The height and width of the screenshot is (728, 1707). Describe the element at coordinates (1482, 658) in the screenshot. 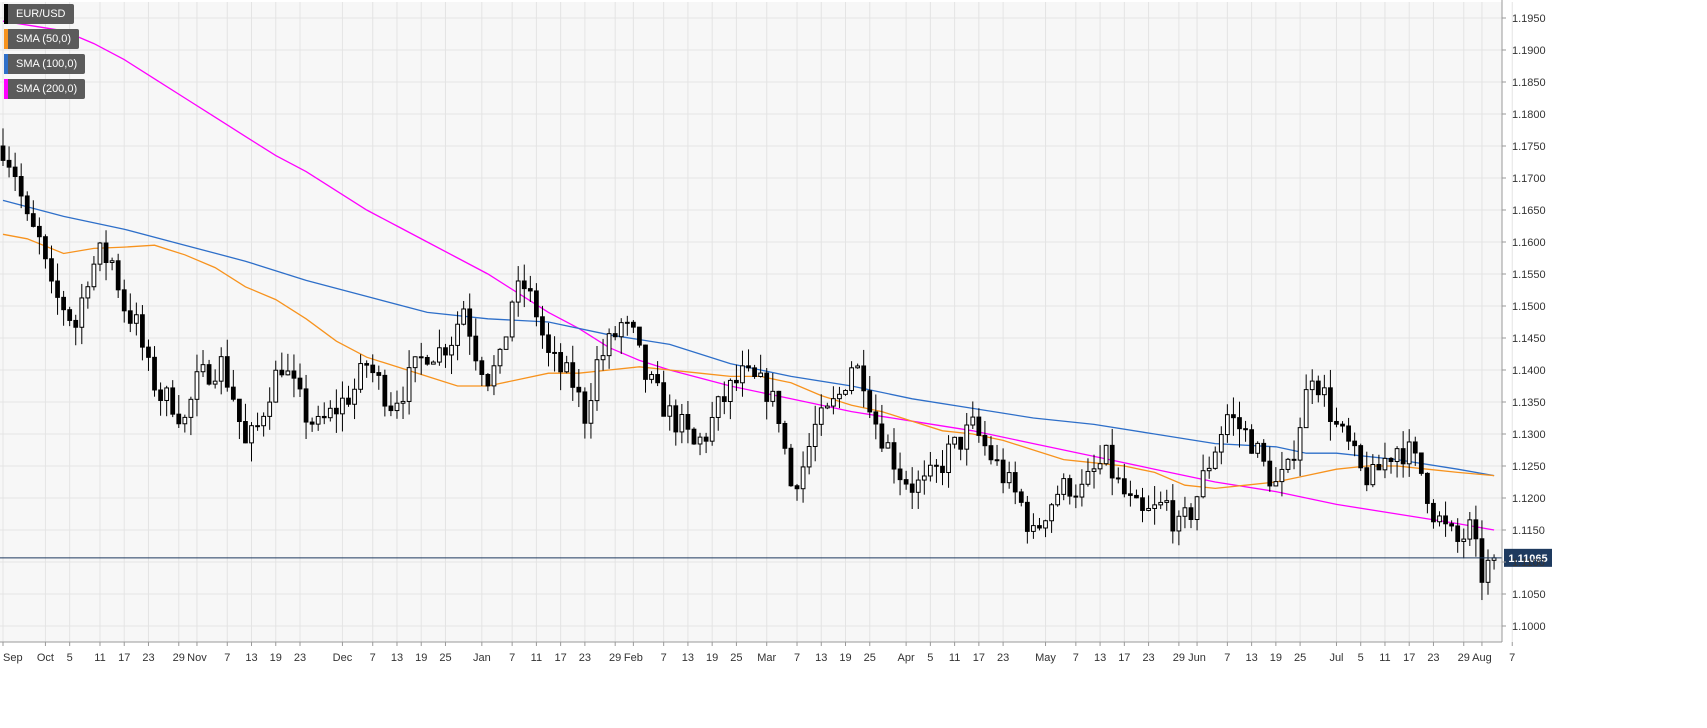

I see `x-tick-label: Aug` at that location.